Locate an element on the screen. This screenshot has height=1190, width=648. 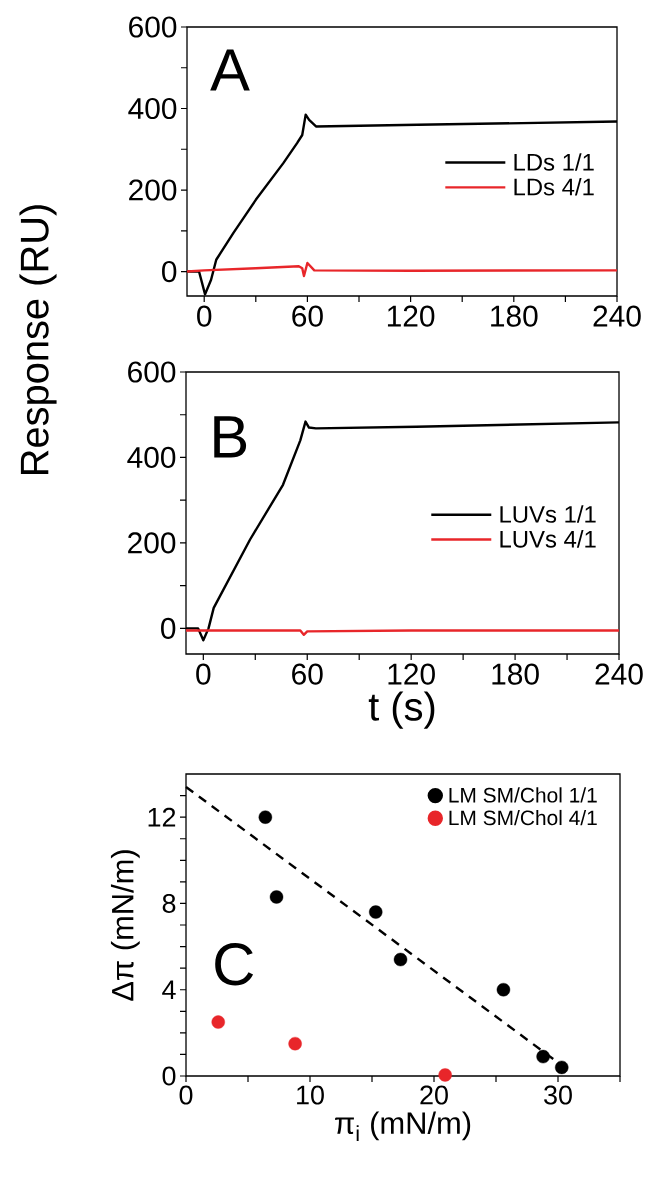
x-axis-title: π$_{i}$ (mN/m) is located at coordinates (403, 1126).